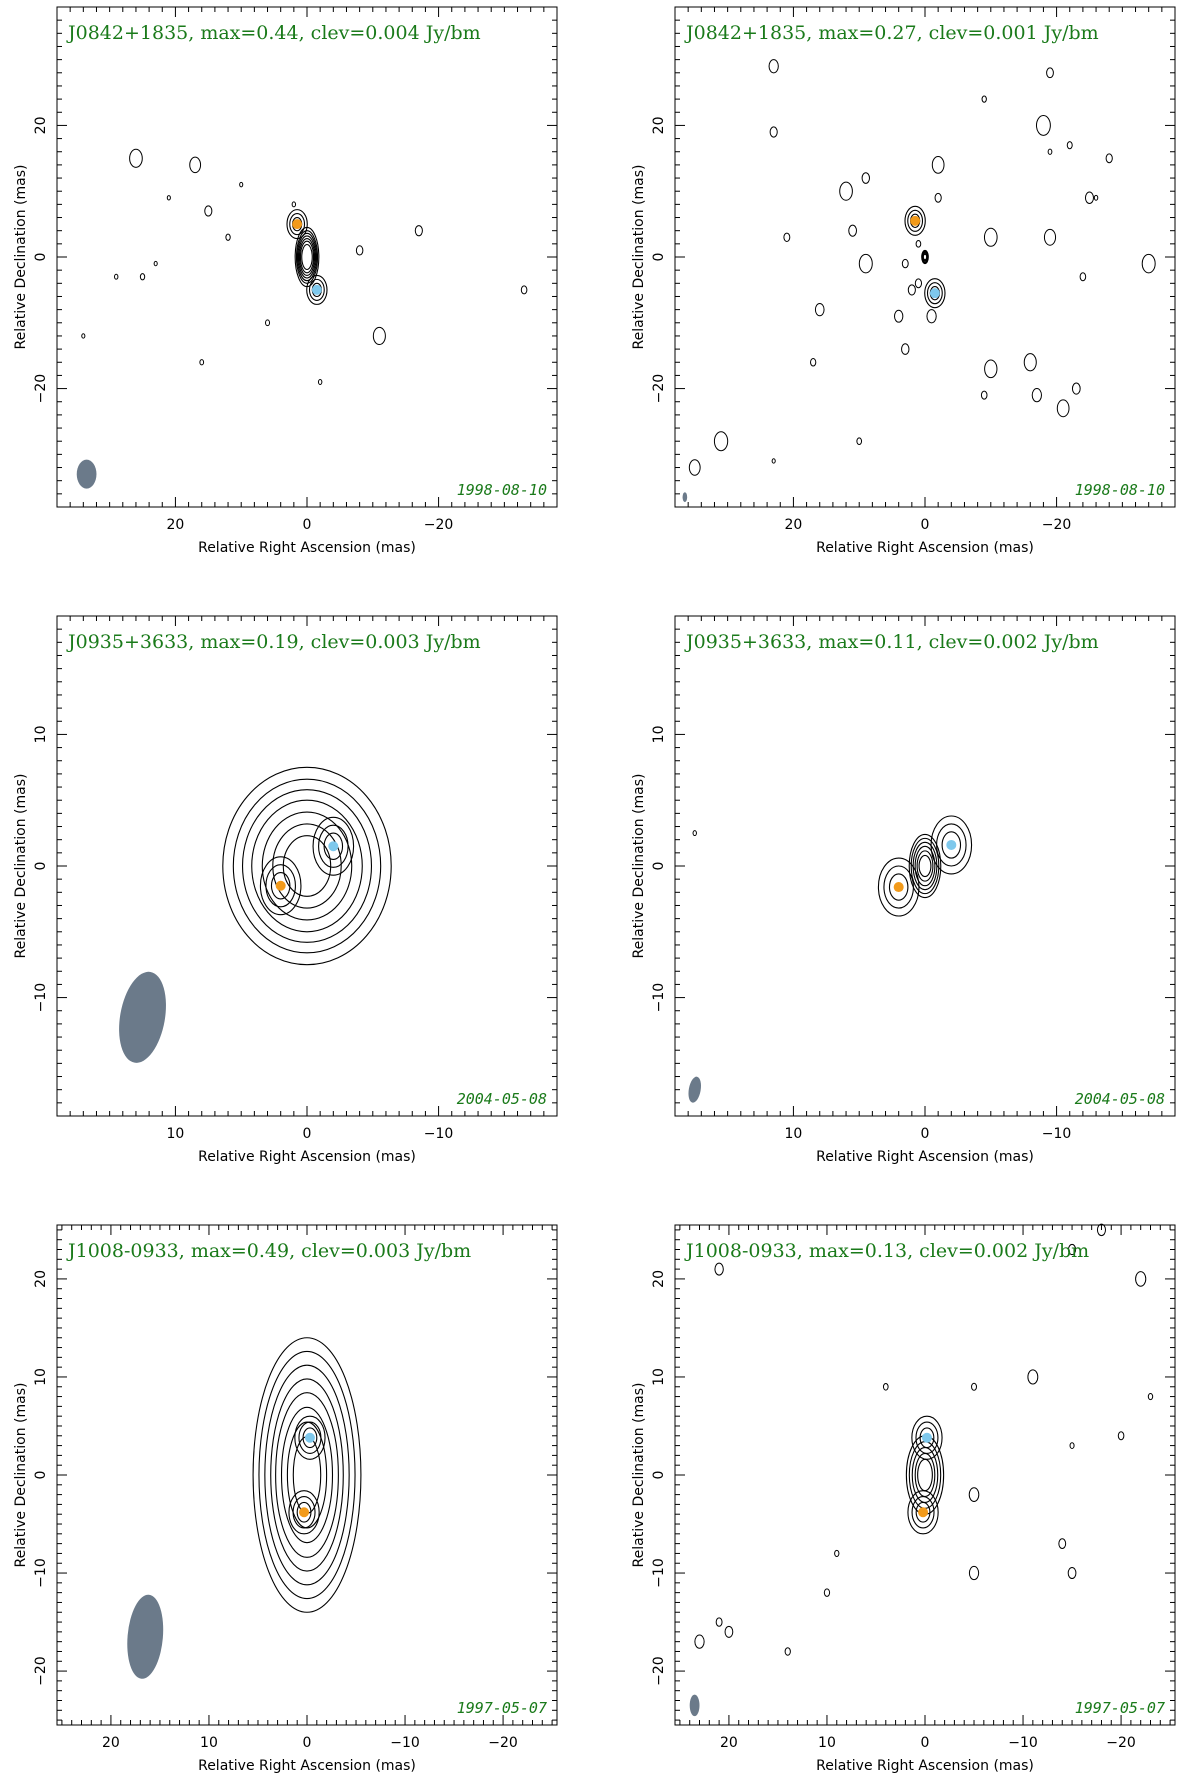  What do you see at coordinates (502, 1099) in the screenshot?
I see `observation-date: 2004-05-08` at bounding box center [502, 1099].